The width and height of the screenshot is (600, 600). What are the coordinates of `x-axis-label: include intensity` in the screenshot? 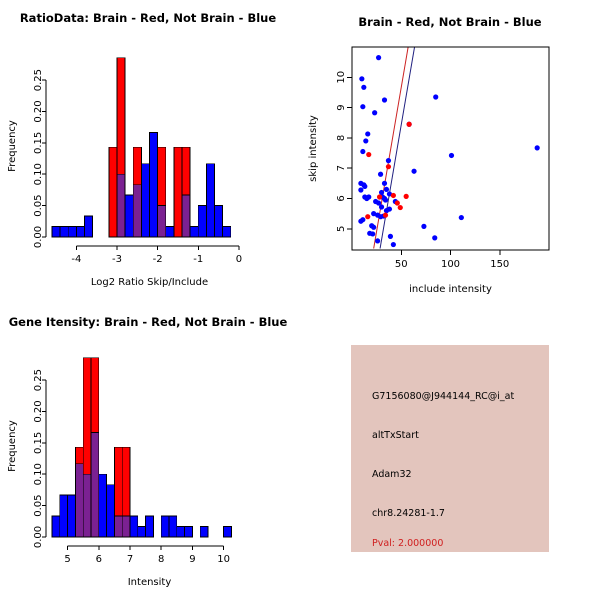 It's located at (450, 289).